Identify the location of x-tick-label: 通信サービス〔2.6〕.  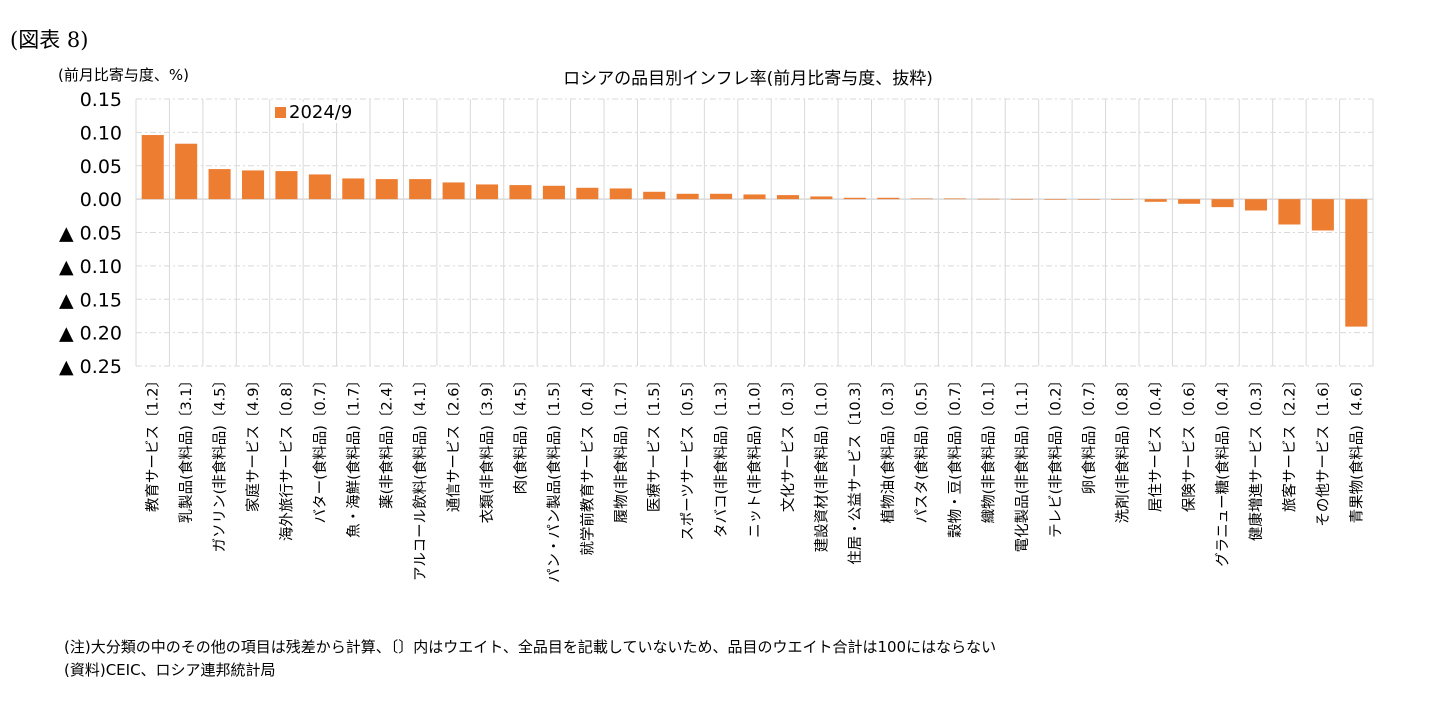
(454, 442).